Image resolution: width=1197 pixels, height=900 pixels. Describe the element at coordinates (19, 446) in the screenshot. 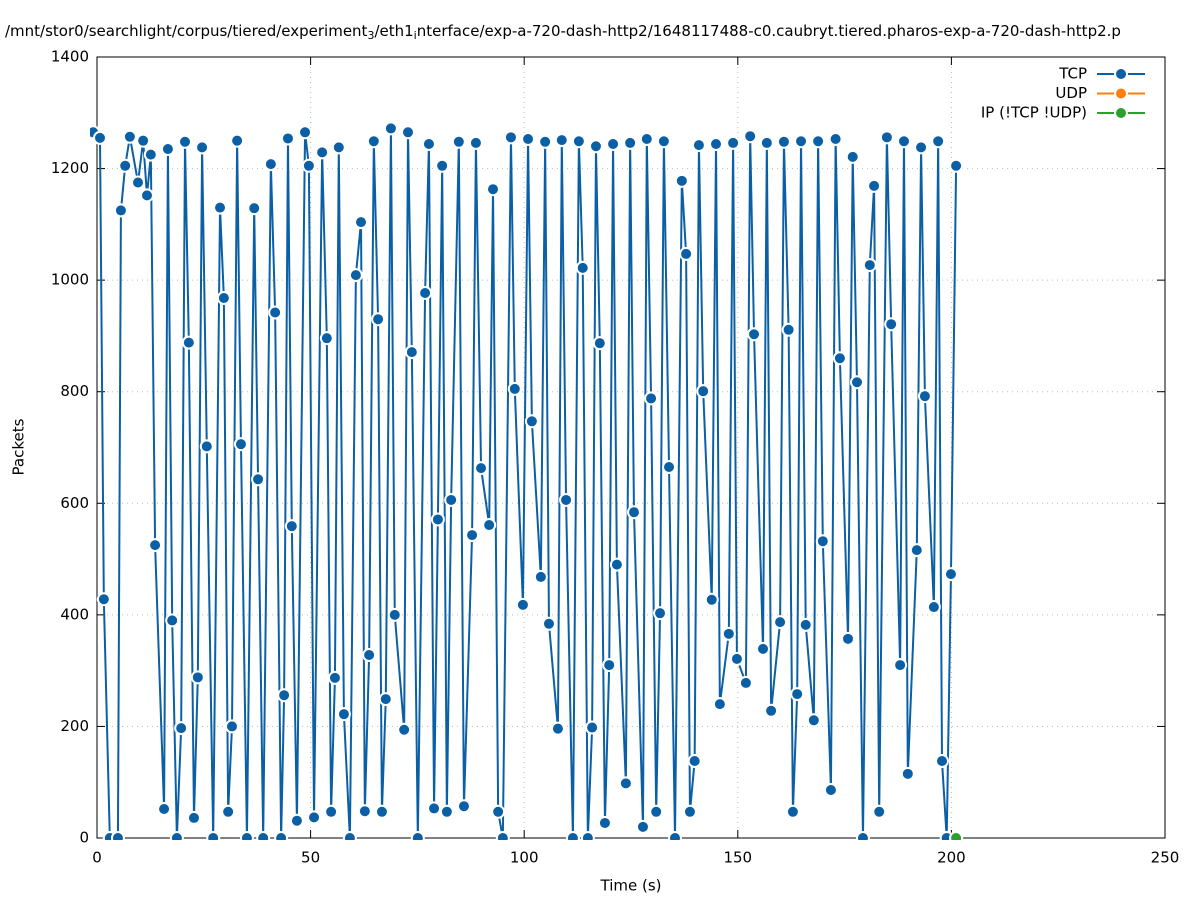

I see `y-axis-label: Packets` at that location.